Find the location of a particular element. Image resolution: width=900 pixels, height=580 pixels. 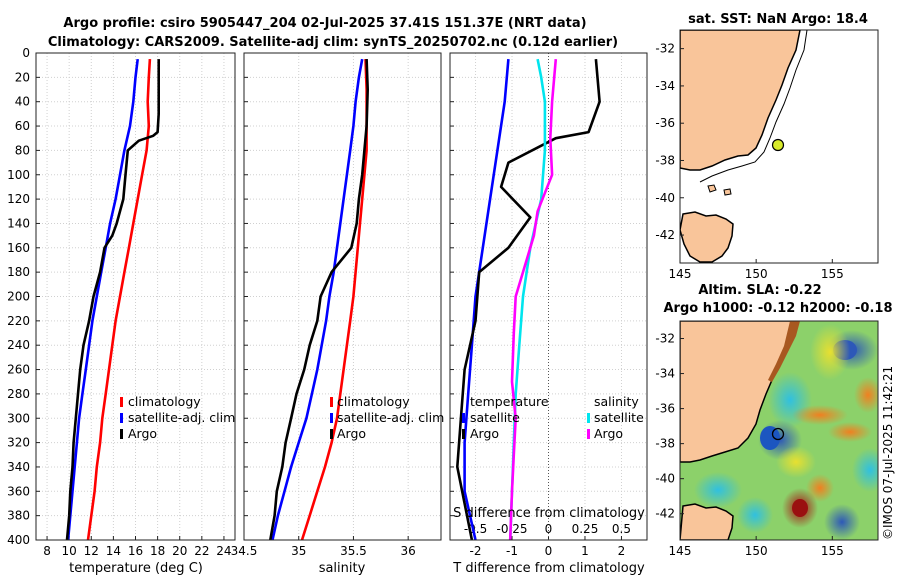

x-tick-label: 8 is located at coordinates (47, 551).